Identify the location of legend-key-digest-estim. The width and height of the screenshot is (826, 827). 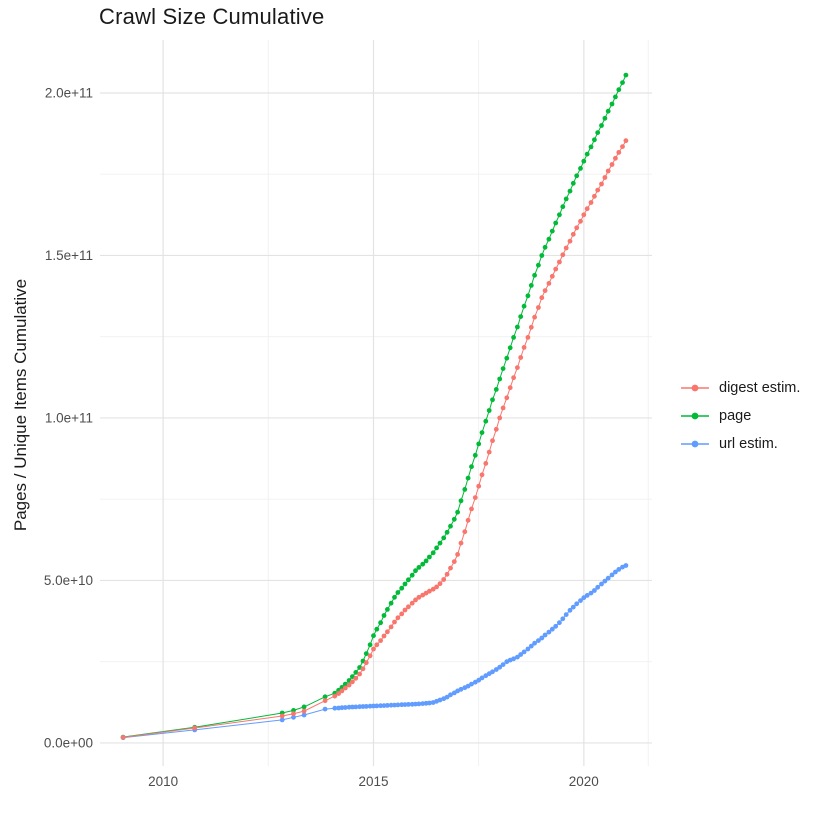
(695, 388).